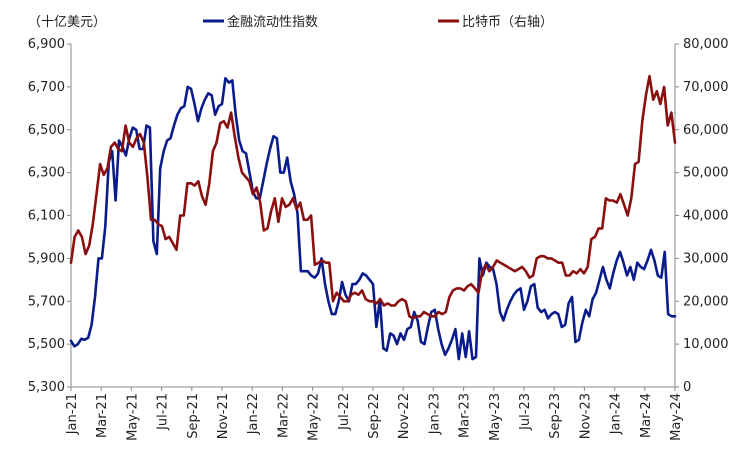  What do you see at coordinates (404, 416) in the screenshot?
I see `x-tick-label: Nov-22` at bounding box center [404, 416].